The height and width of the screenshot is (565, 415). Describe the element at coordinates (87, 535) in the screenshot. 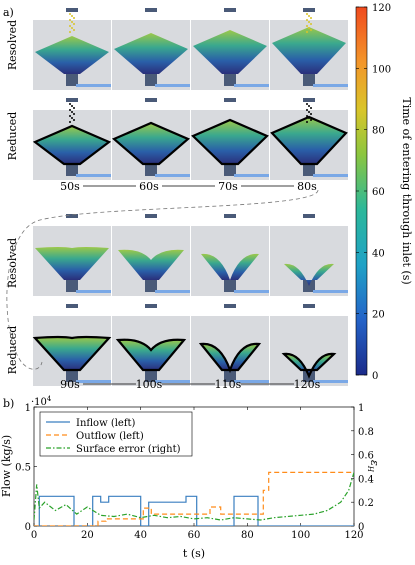

I see `x-tick-label: 20` at that location.